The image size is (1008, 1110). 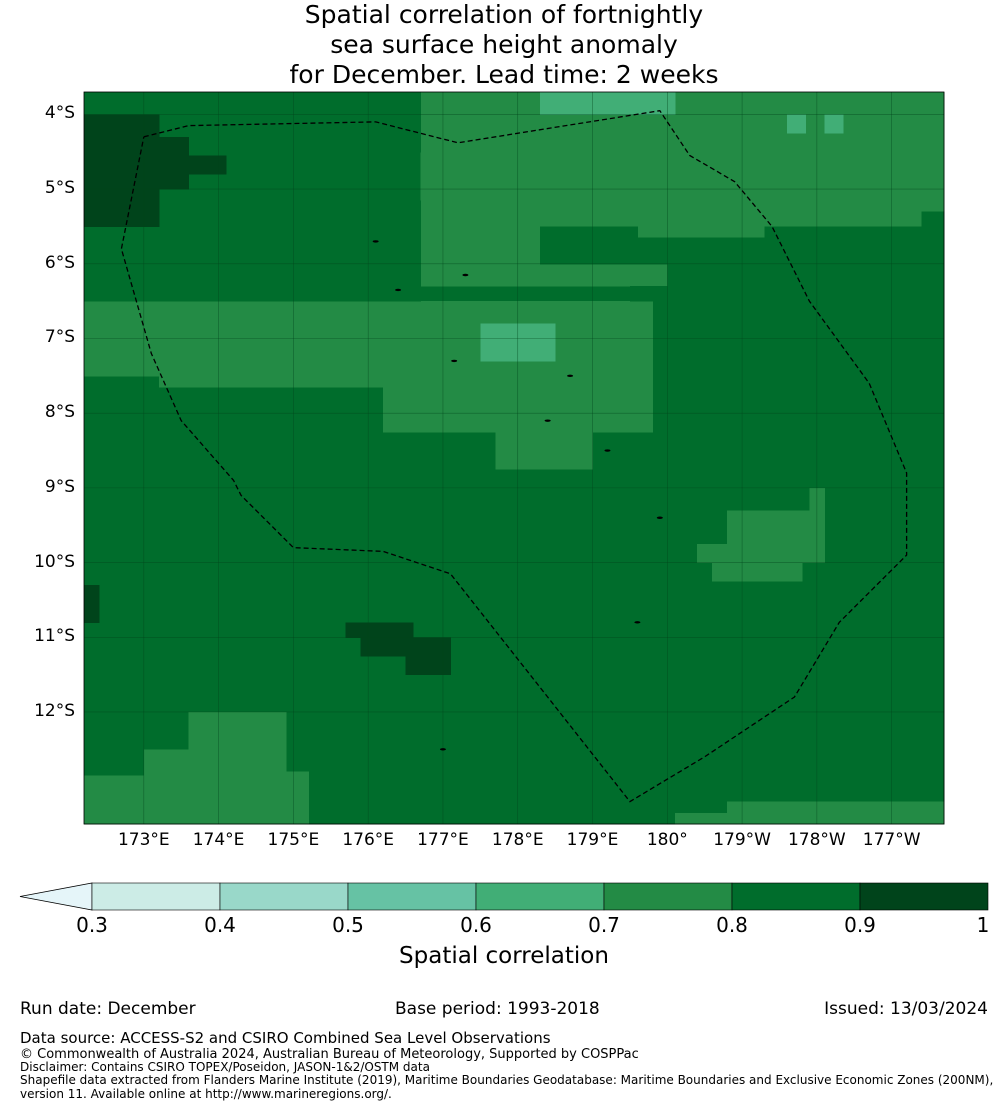 I want to click on colorbar-tick-label: 0.7, so click(x=604, y=925).